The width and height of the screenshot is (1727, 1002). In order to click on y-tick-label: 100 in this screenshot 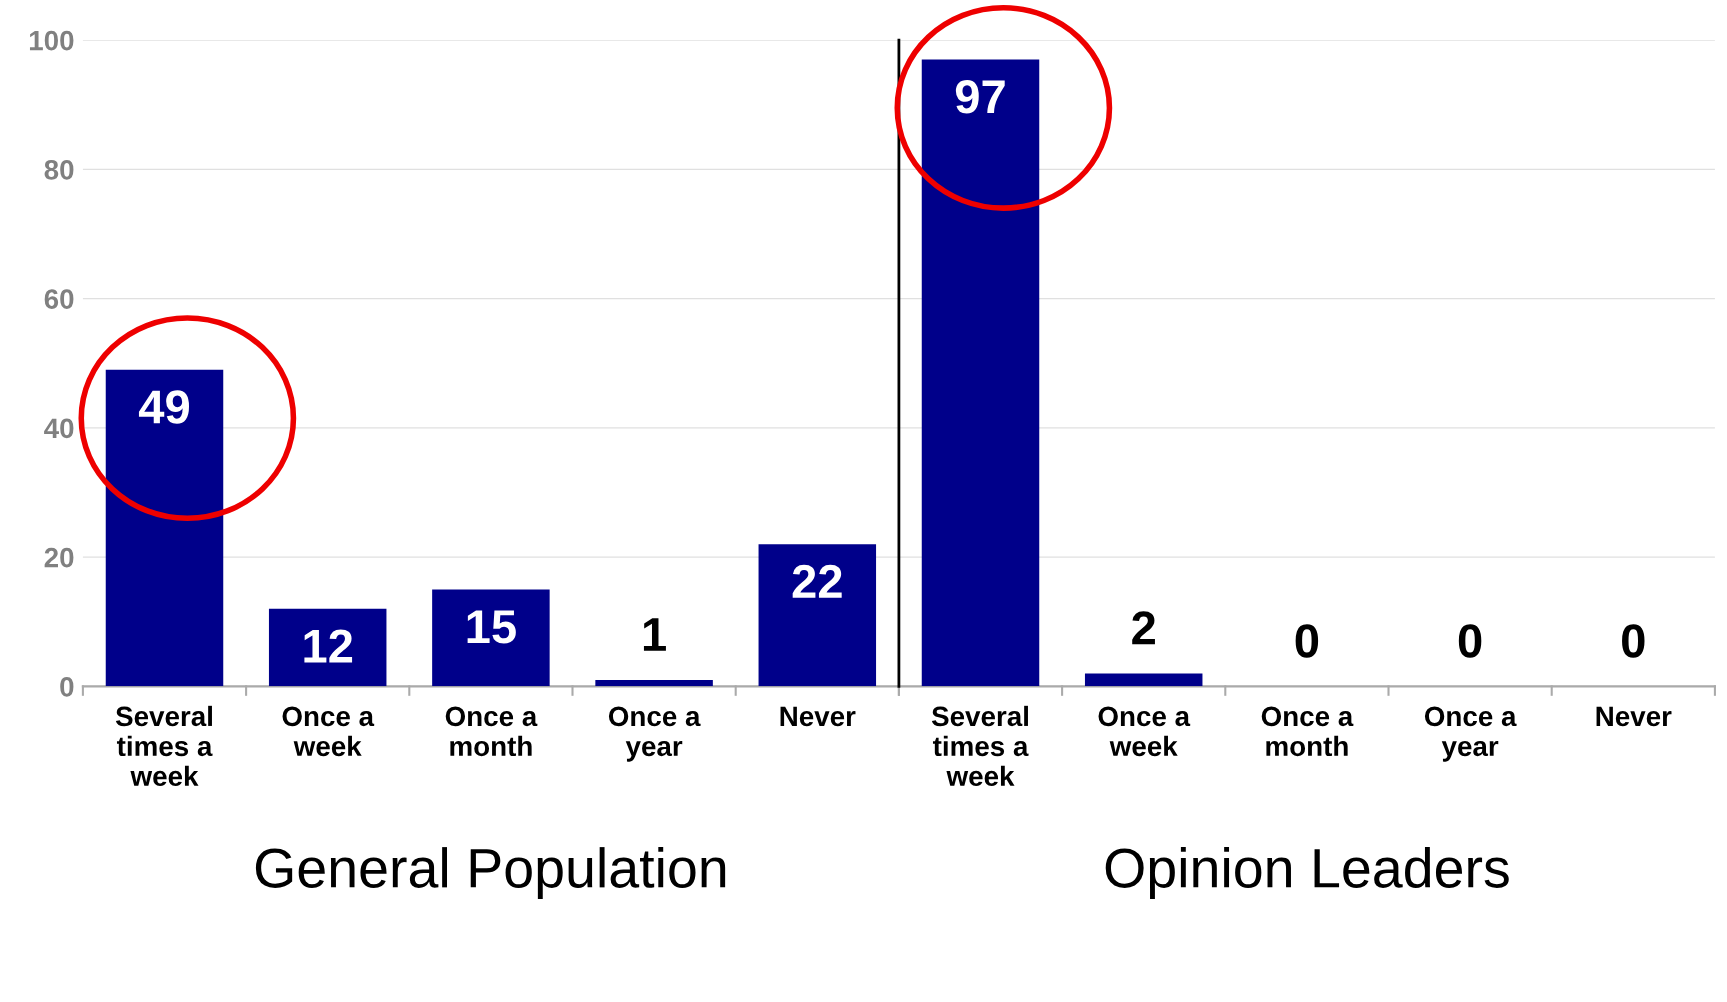, I will do `click(51, 40)`.